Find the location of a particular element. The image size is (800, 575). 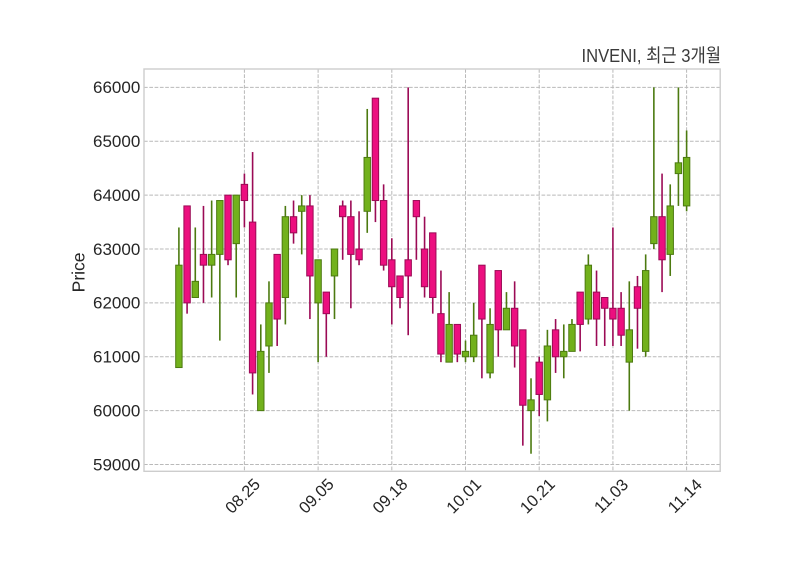

svg-text: 59000 is located at coordinates (116, 464).